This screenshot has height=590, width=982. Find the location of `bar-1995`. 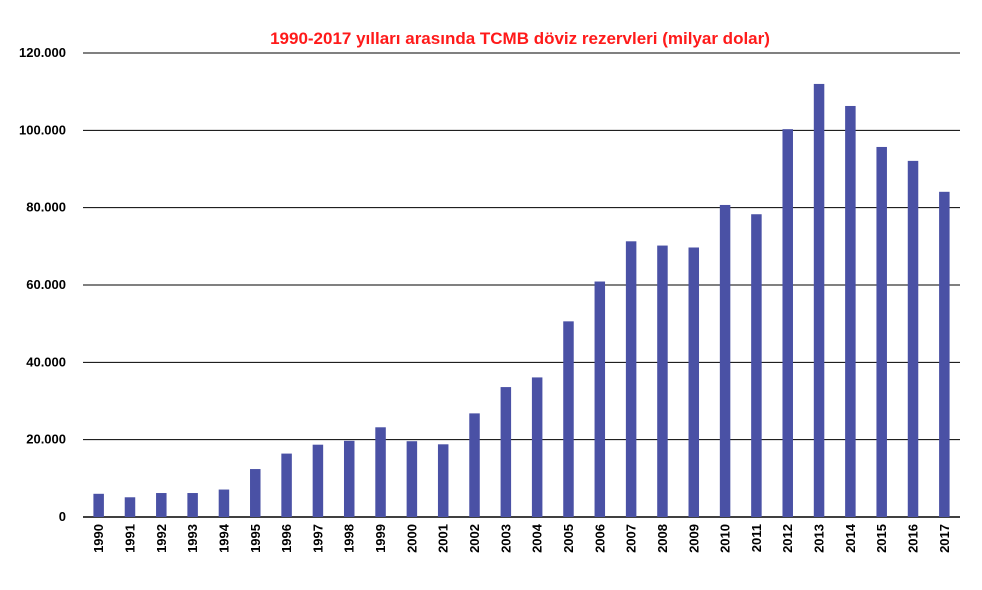

bar-1995 is located at coordinates (255, 493).